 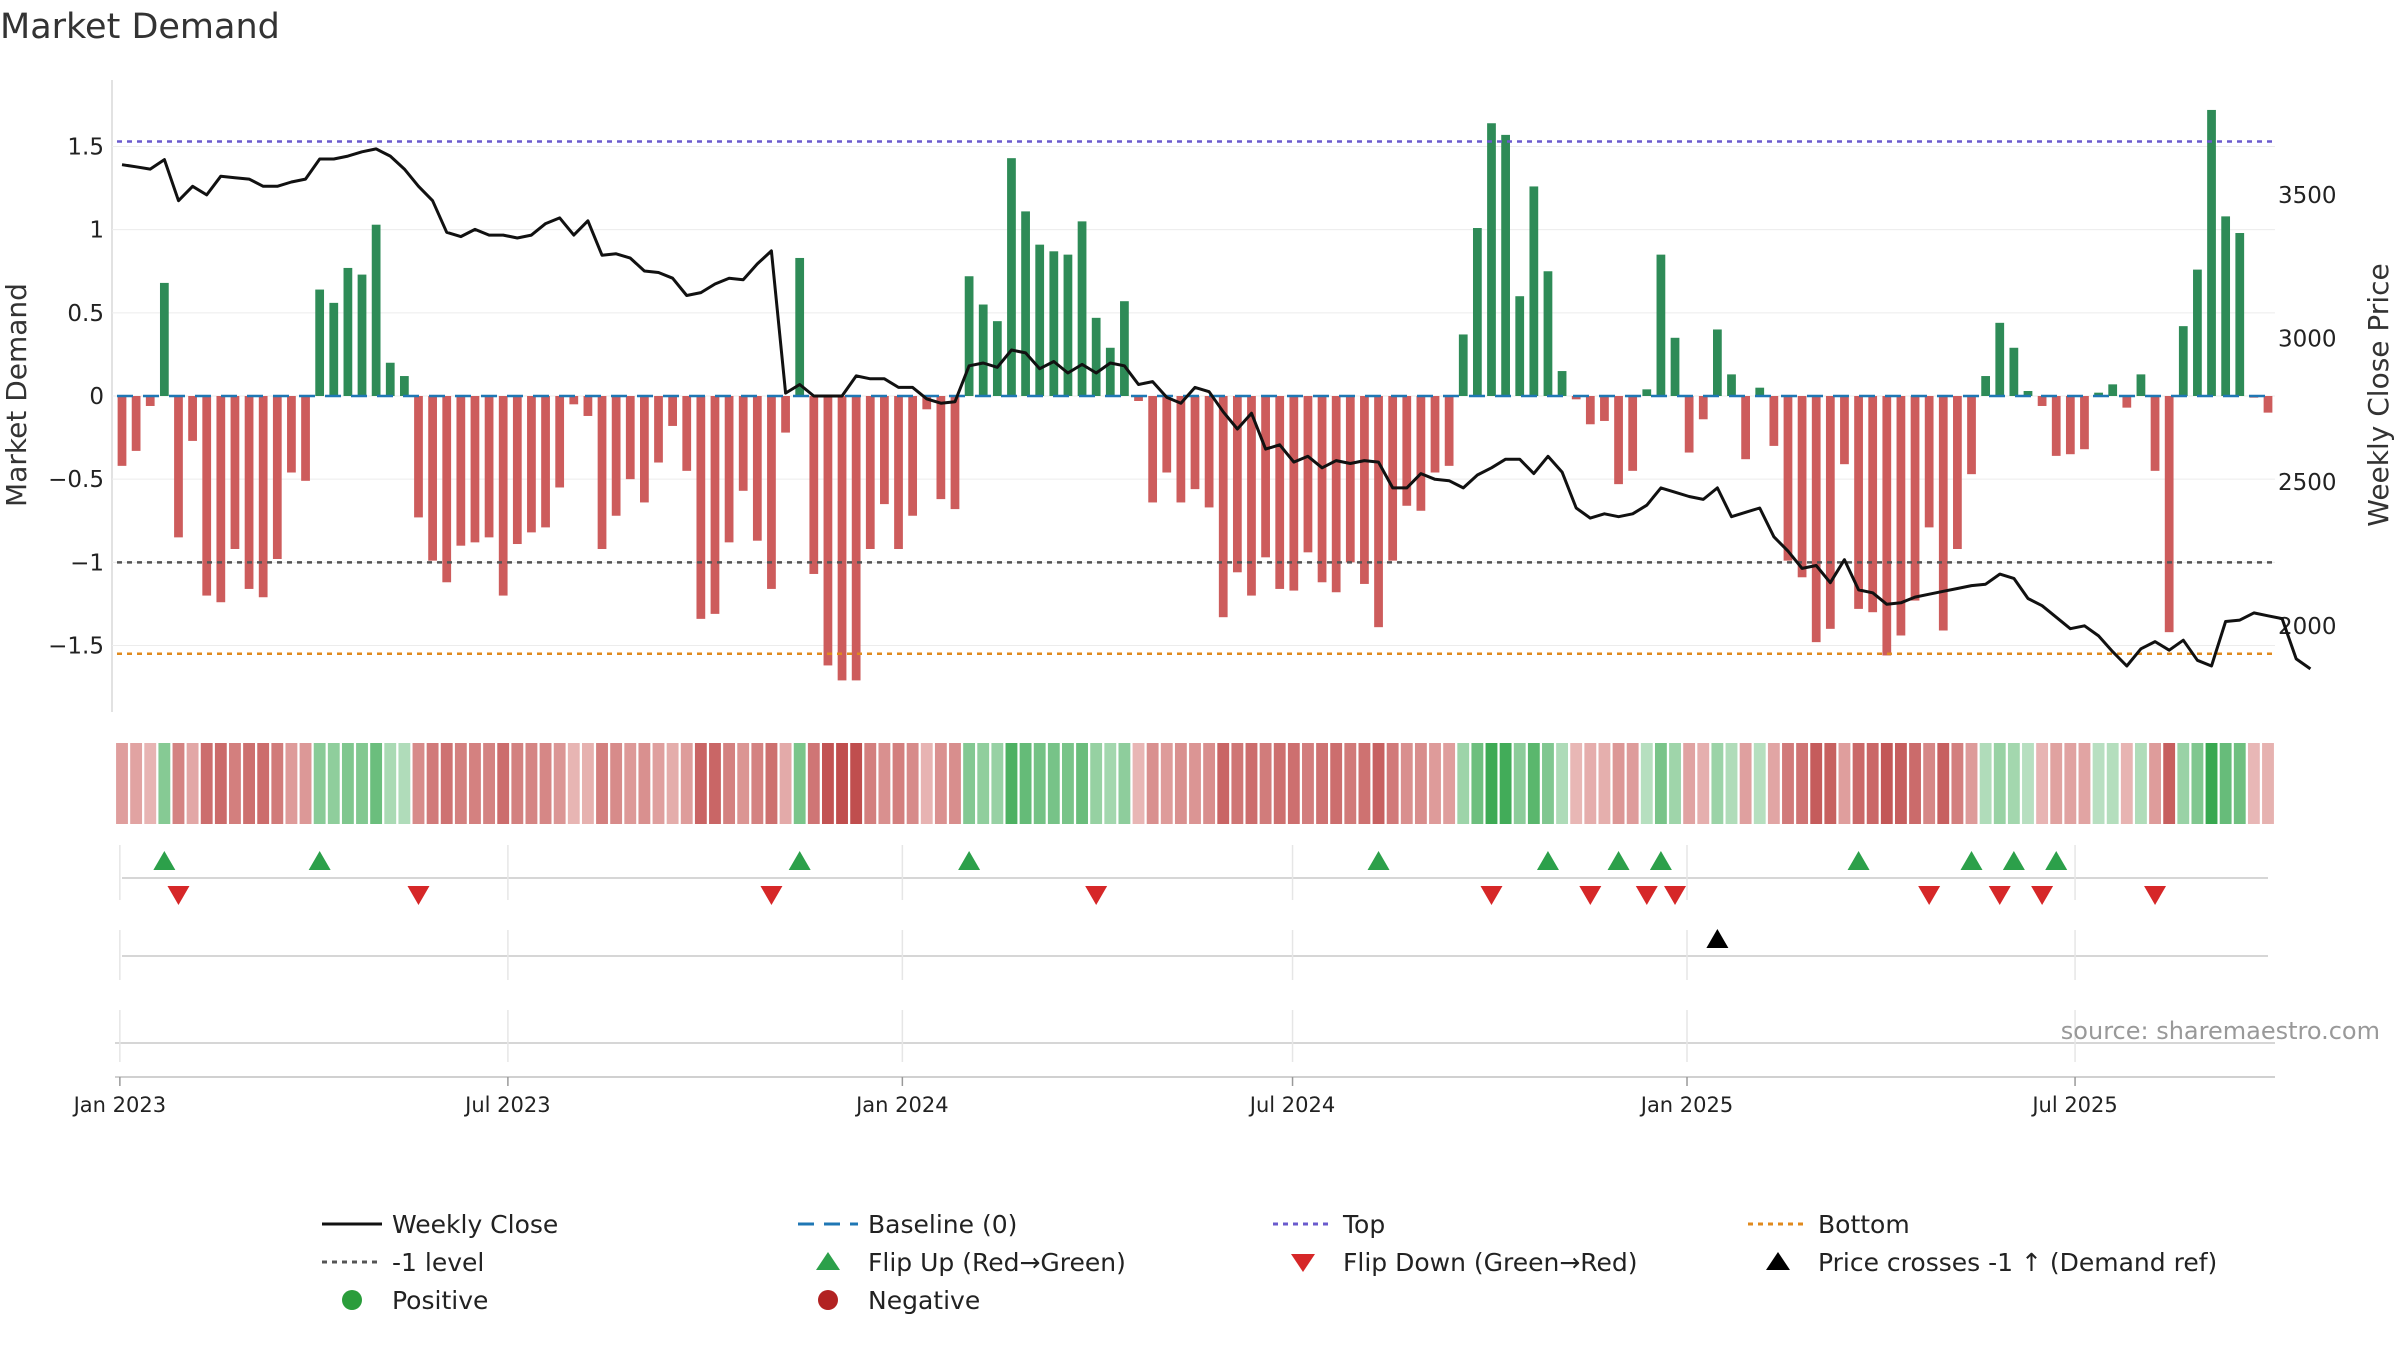 I want to click on marker-lanes, so click(x=1195, y=977).